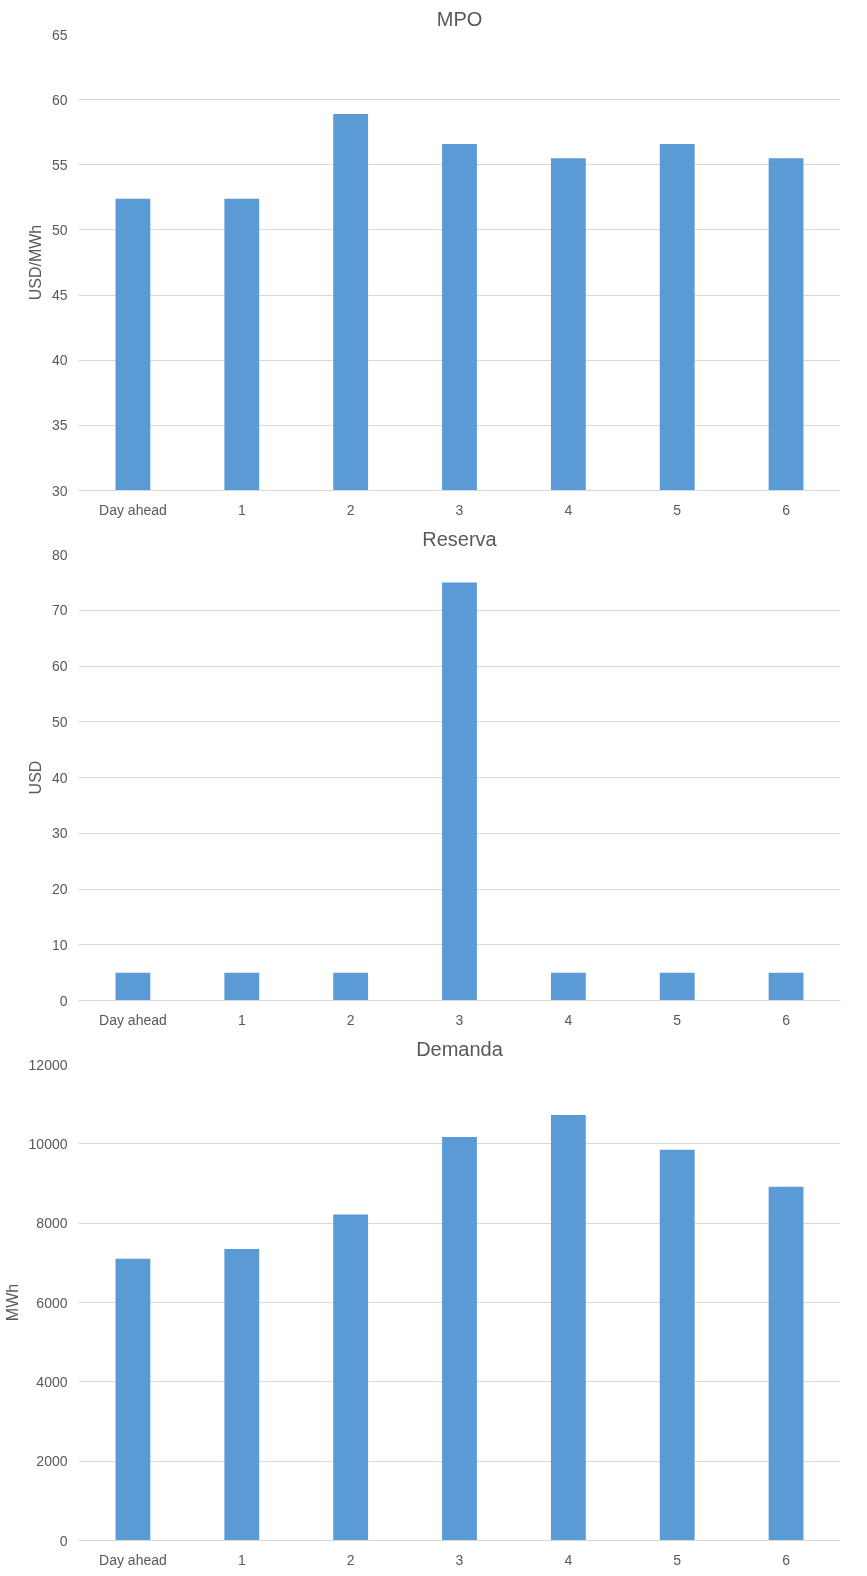 This screenshot has height=1576, width=867. I want to click on y-tick-label: 10, so click(59, 944).